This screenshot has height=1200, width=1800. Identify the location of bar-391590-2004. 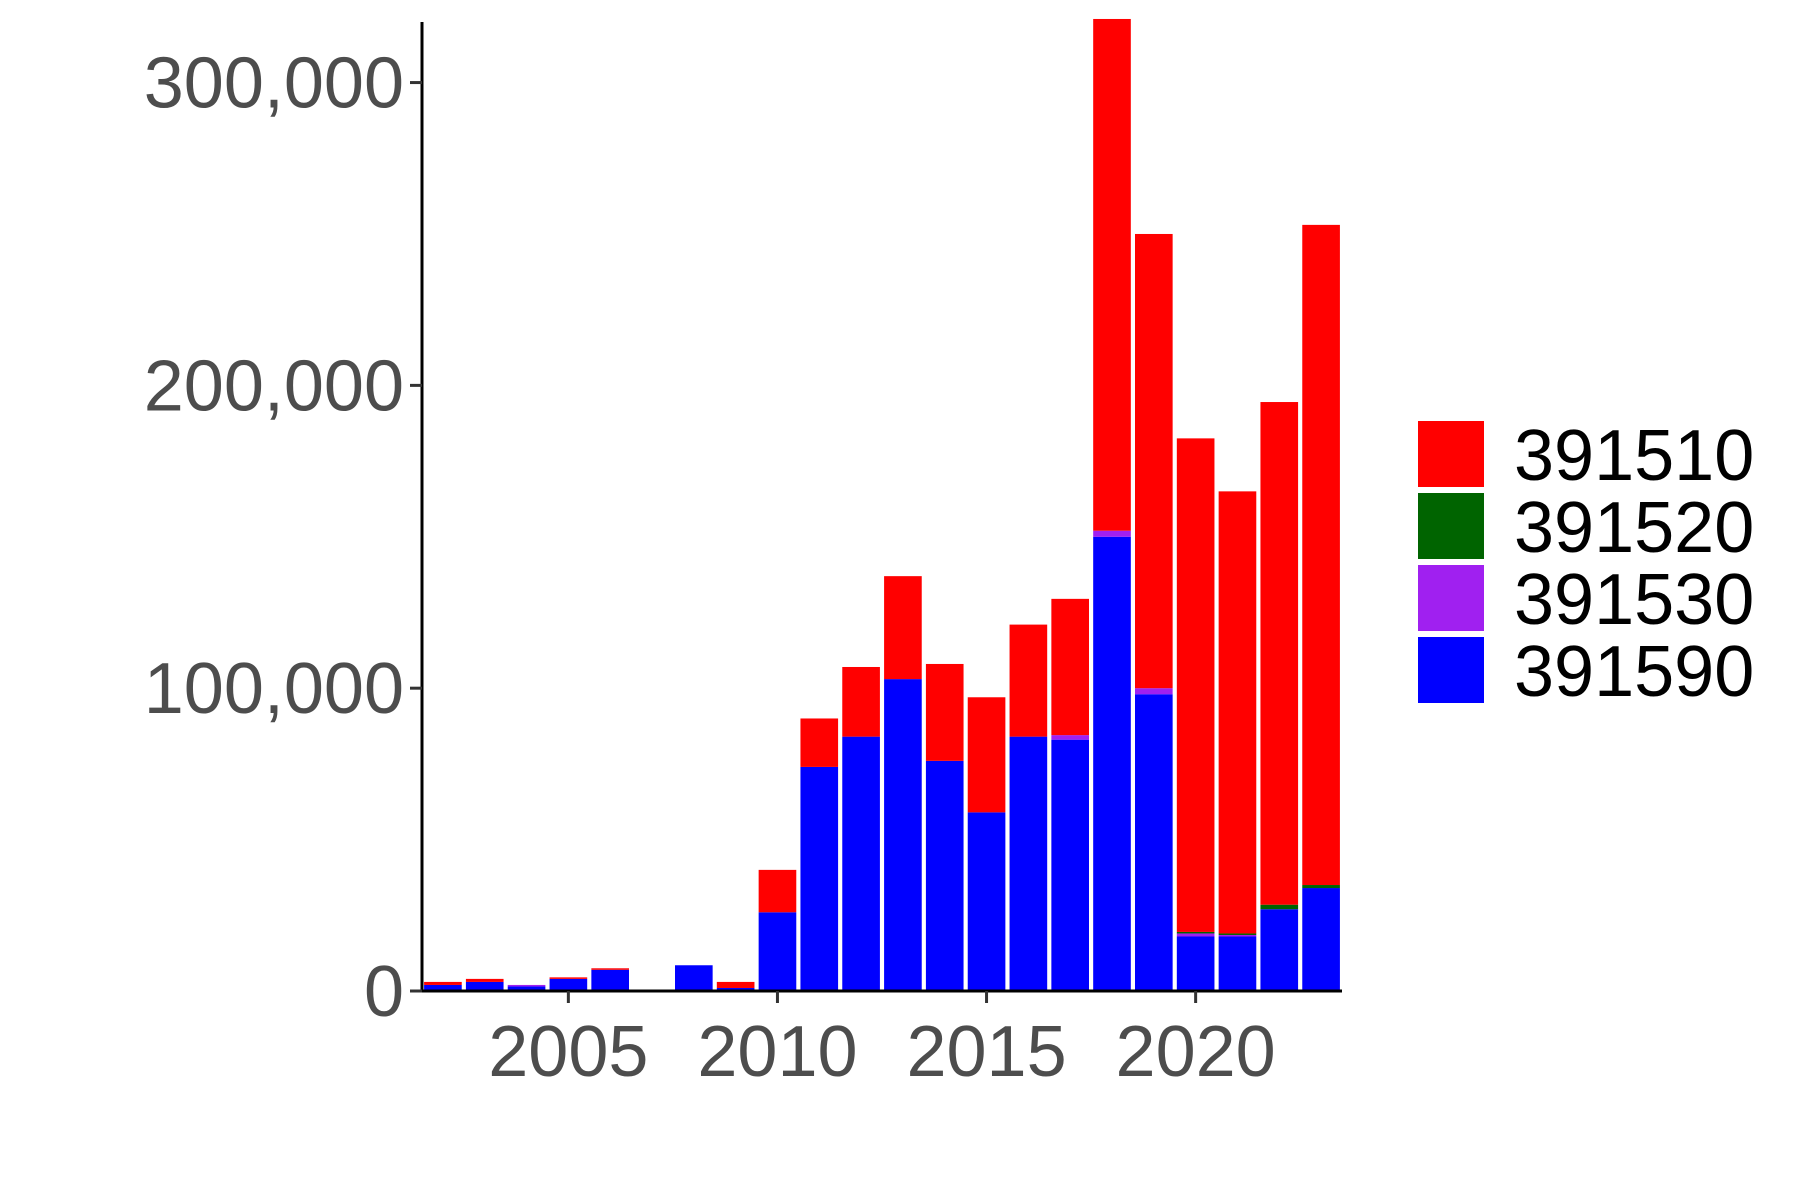
(526, 988).